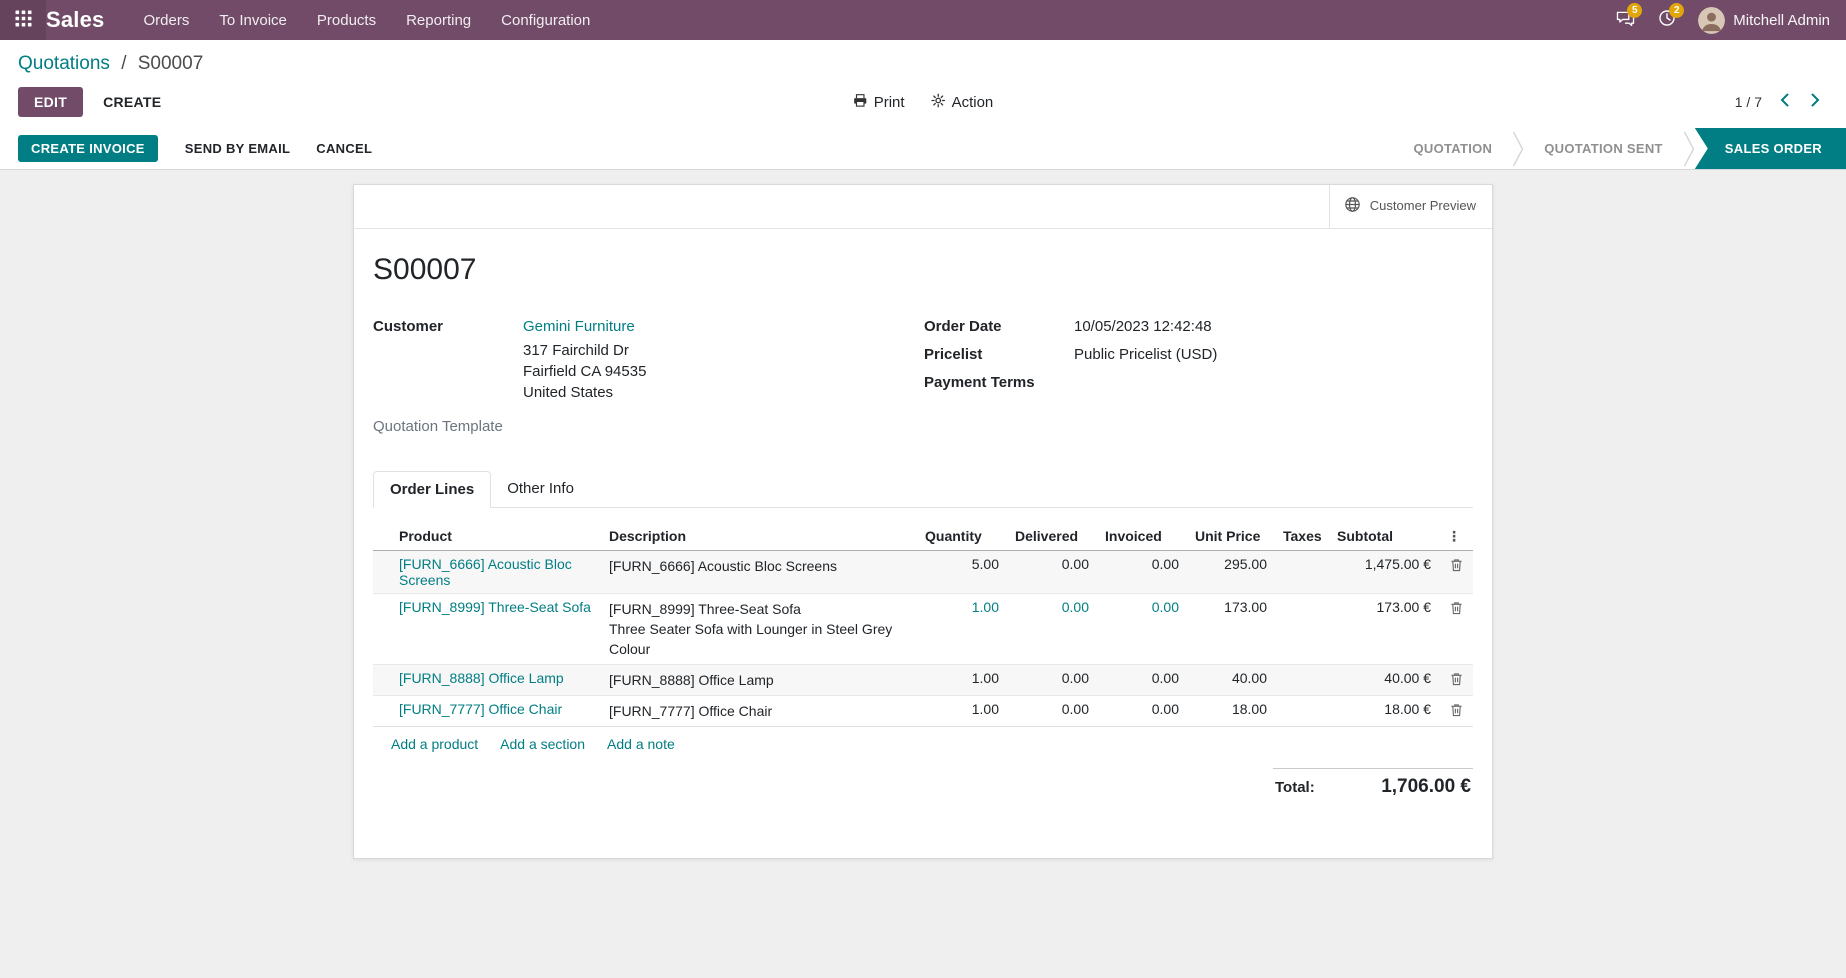 The image size is (1846, 978). Describe the element at coordinates (481, 709) in the screenshot. I see `product-link: [FURN_7777] Office Chair` at that location.